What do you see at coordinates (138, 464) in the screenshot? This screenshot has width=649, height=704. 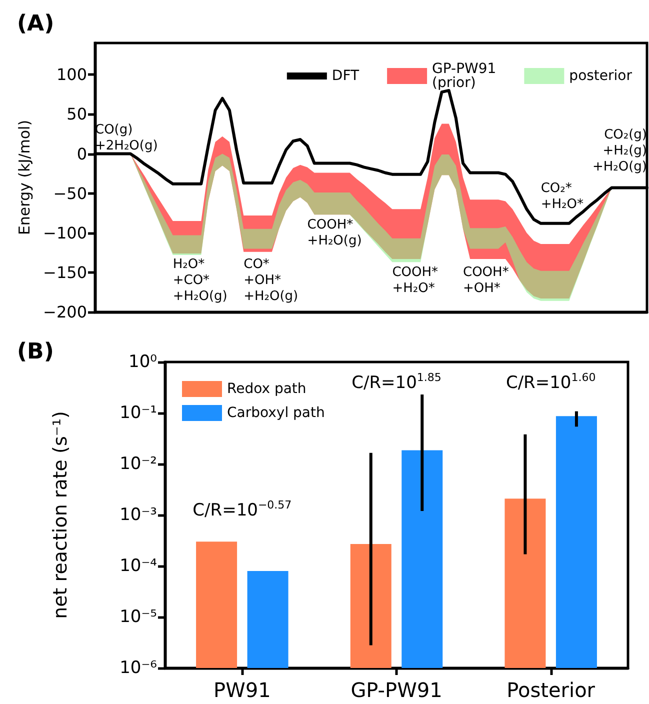 I see `y-tick-label: 10⁻²` at bounding box center [138, 464].